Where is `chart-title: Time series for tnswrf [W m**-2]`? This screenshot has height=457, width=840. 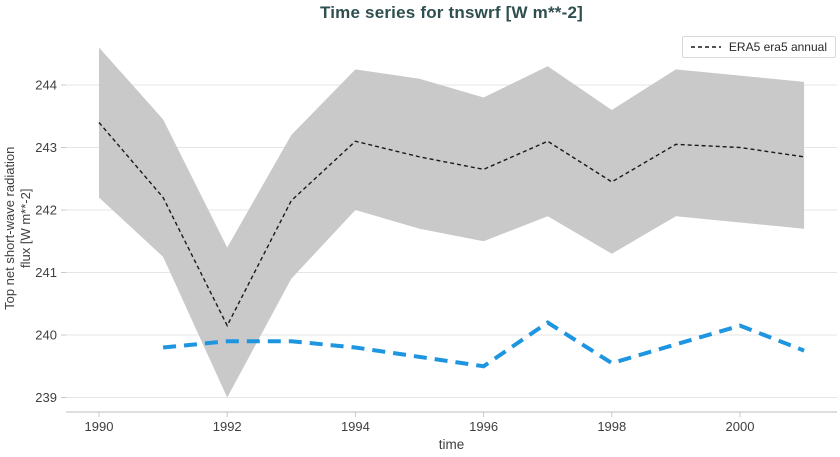
chart-title: Time series for tnswrf [W m**-2] is located at coordinates (451, 12).